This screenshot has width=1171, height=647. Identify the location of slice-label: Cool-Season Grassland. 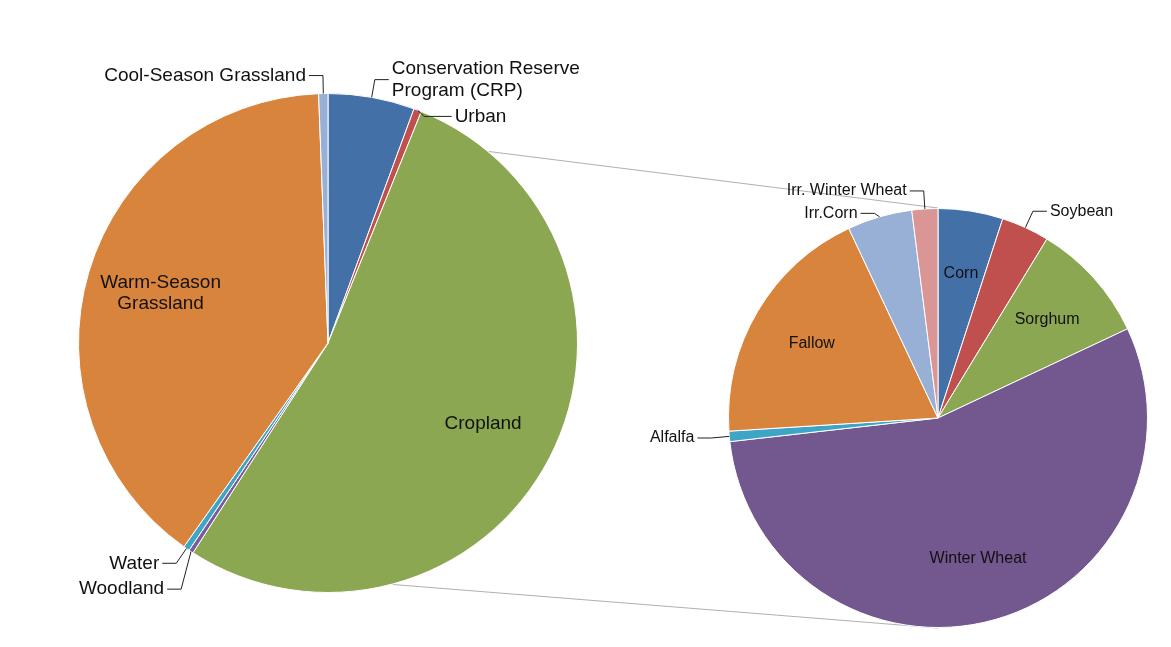
(205, 74).